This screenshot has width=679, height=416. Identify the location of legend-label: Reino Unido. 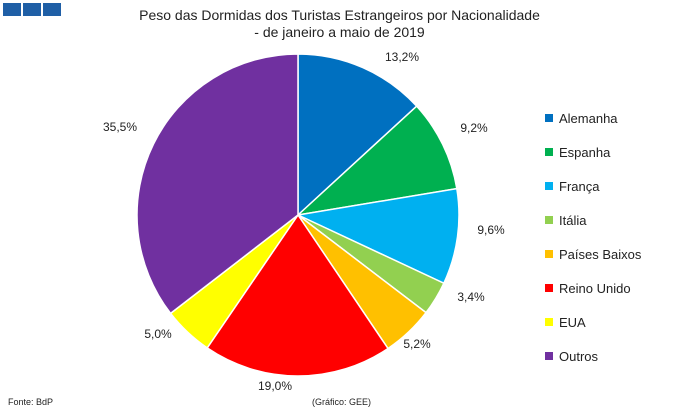
(595, 288).